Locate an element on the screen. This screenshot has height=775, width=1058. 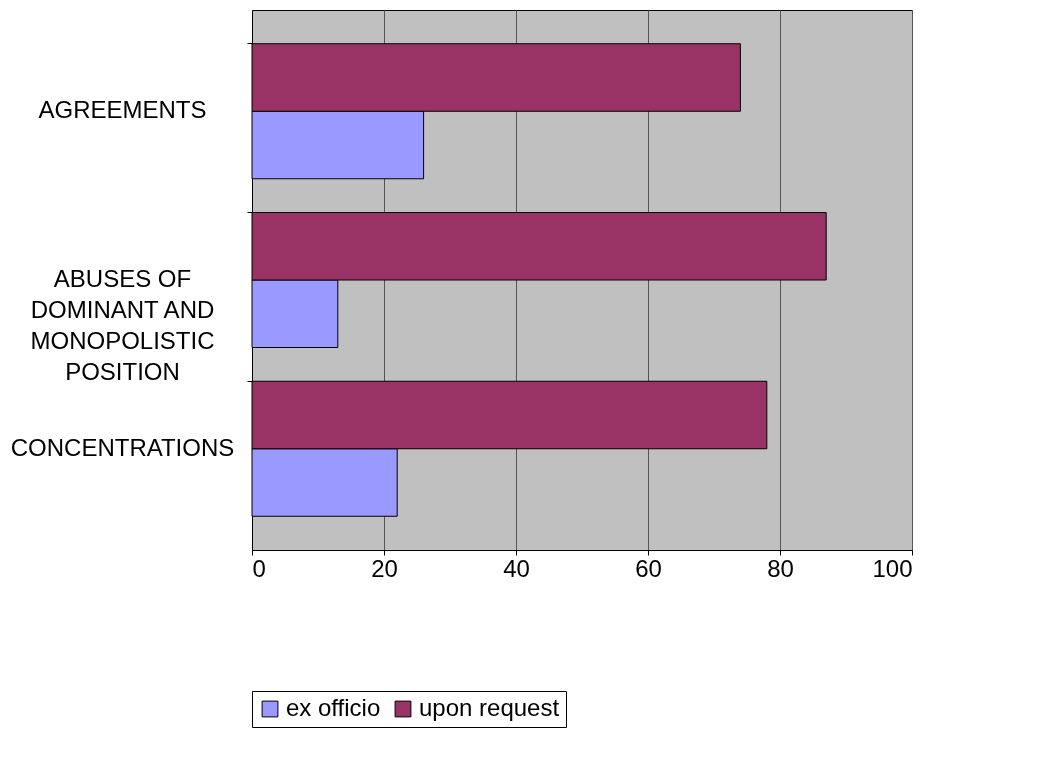
x-tick-label: 40 is located at coordinates (516, 568).